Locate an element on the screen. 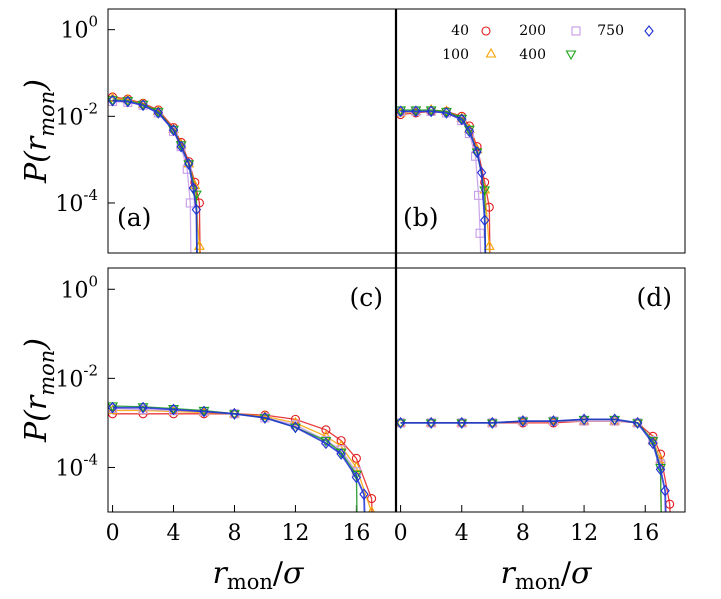  x-tick-label: 4 is located at coordinates (174, 533).